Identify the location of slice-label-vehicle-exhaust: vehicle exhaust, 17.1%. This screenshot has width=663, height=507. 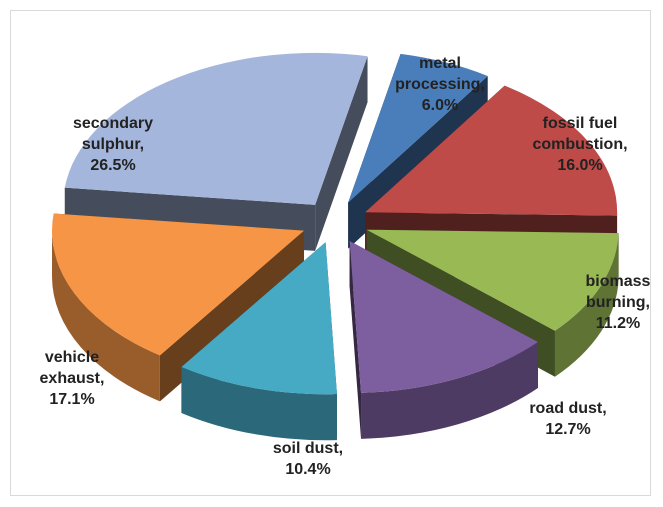
(72, 378).